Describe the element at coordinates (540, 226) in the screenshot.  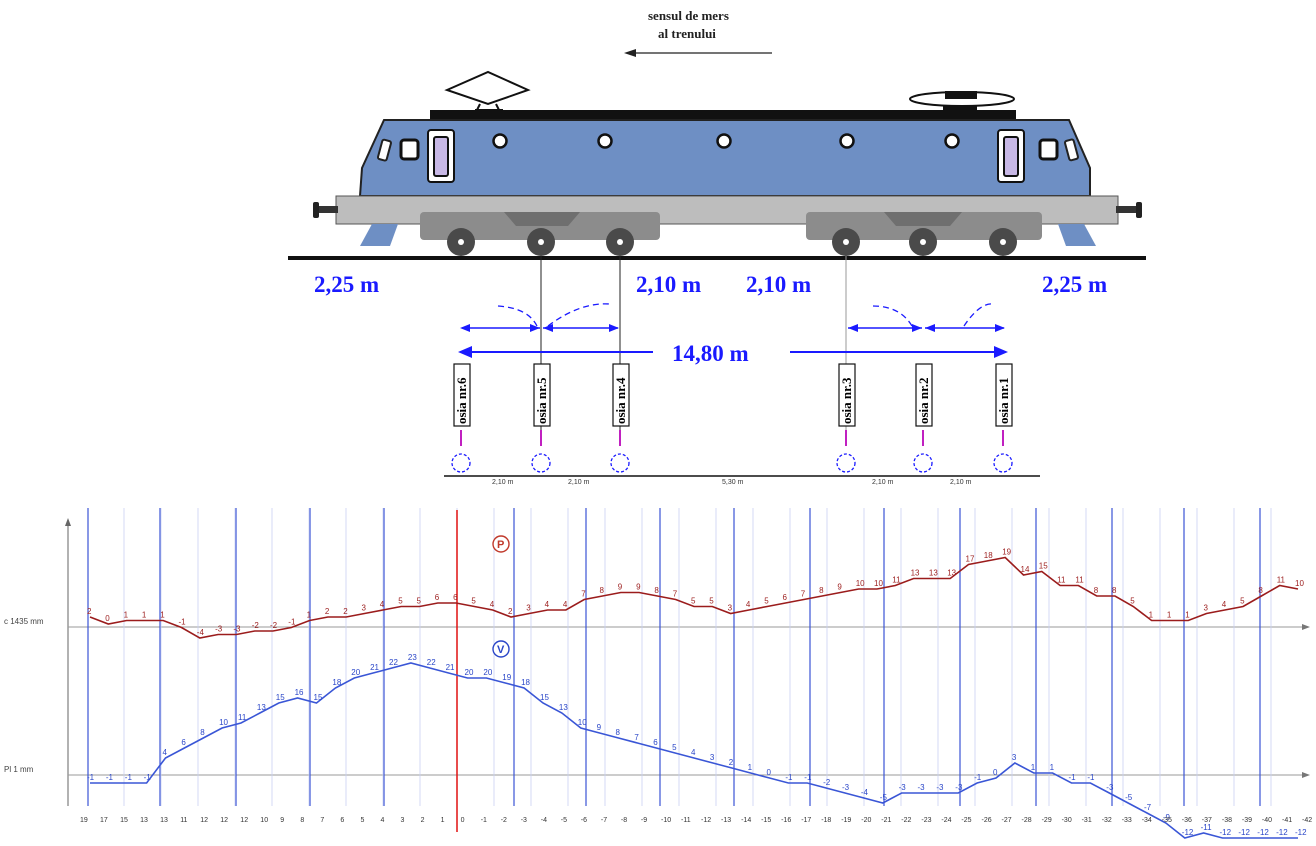
I see `bogie-left` at that location.